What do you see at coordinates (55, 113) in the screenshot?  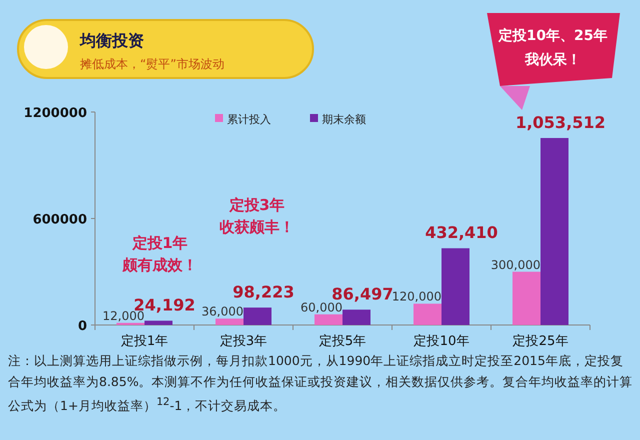 I see `y-tick-label: 1200000` at bounding box center [55, 113].